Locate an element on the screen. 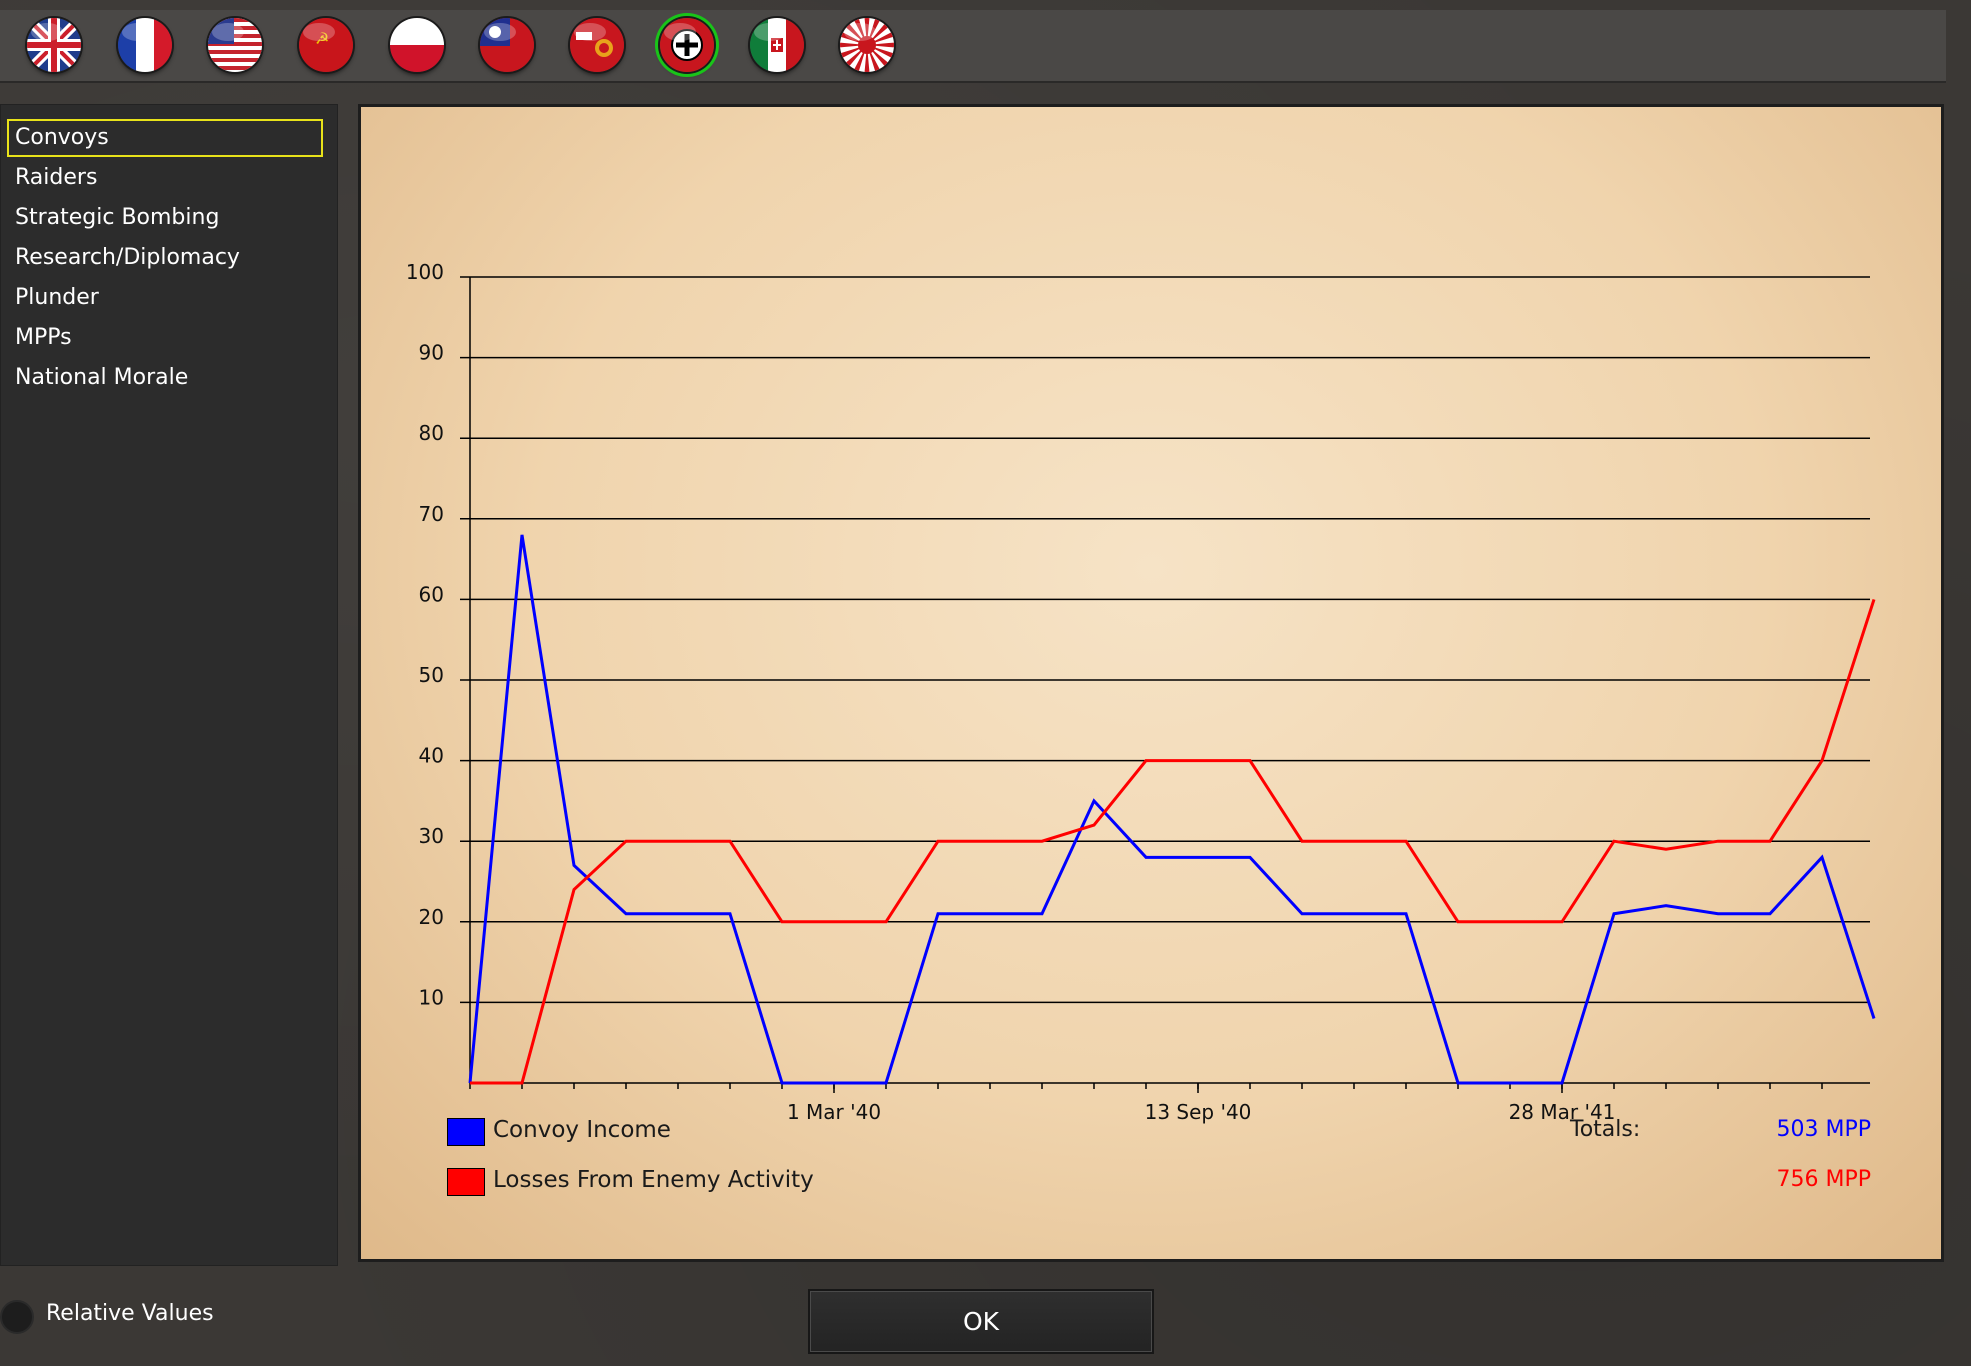 The height and width of the screenshot is (1366, 1971). y-tick-label-20: 20 is located at coordinates (431, 917).